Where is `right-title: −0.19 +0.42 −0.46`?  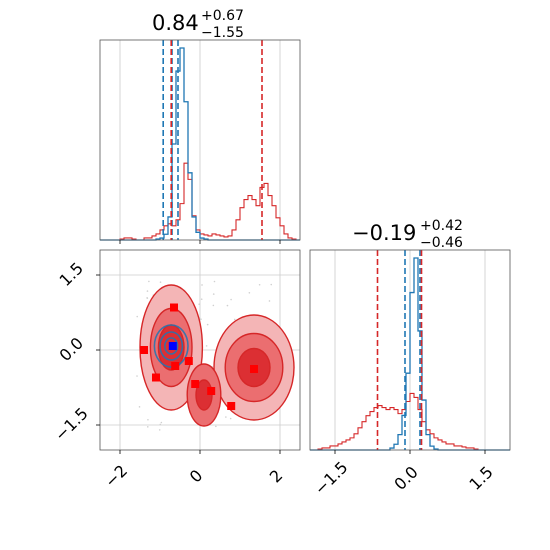
right-title: −0.19 +0.42 −0.46 is located at coordinates (407, 234).